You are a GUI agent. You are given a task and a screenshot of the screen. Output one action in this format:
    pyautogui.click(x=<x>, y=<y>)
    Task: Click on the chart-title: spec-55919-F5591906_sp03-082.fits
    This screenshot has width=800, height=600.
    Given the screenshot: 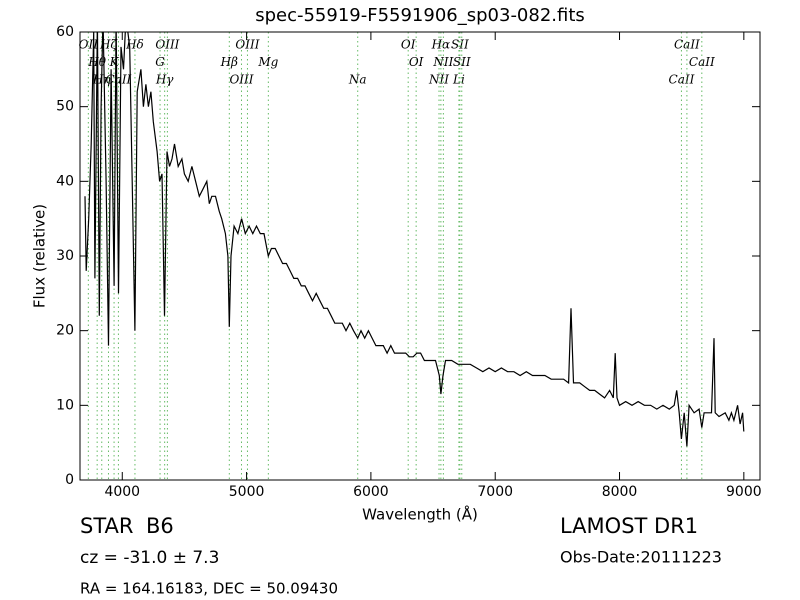 What is the action you would take?
    pyautogui.click(x=420, y=15)
    